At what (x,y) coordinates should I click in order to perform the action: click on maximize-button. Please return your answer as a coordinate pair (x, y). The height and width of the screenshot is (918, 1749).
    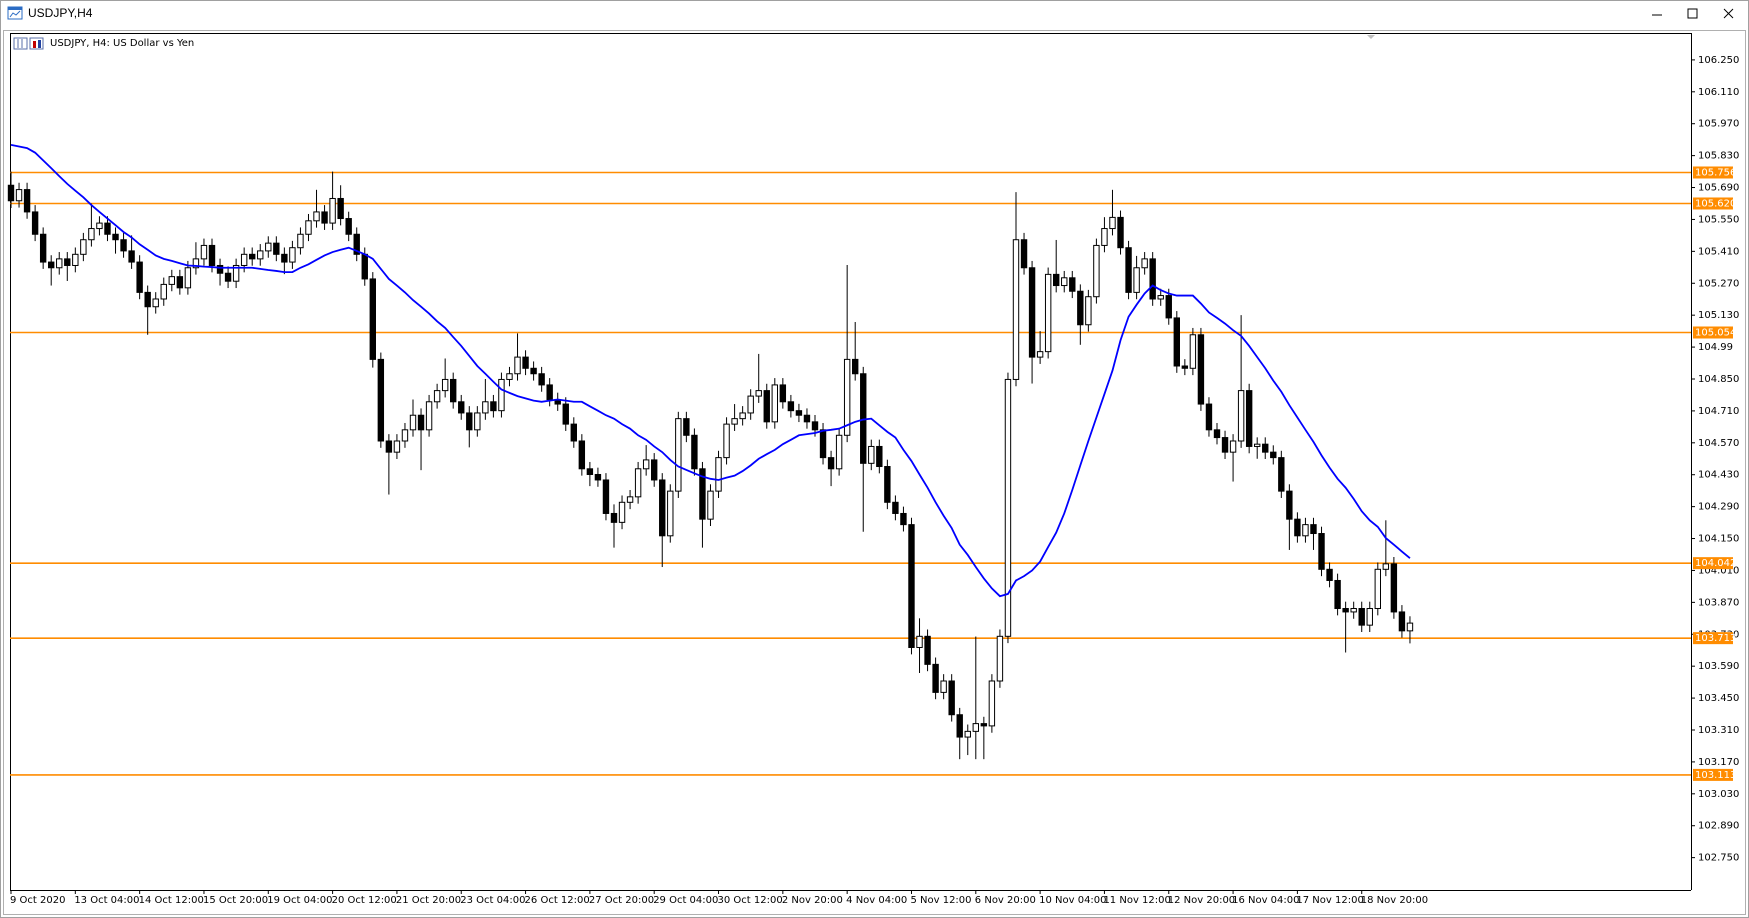
    Looking at the image, I should click on (1692, 15).